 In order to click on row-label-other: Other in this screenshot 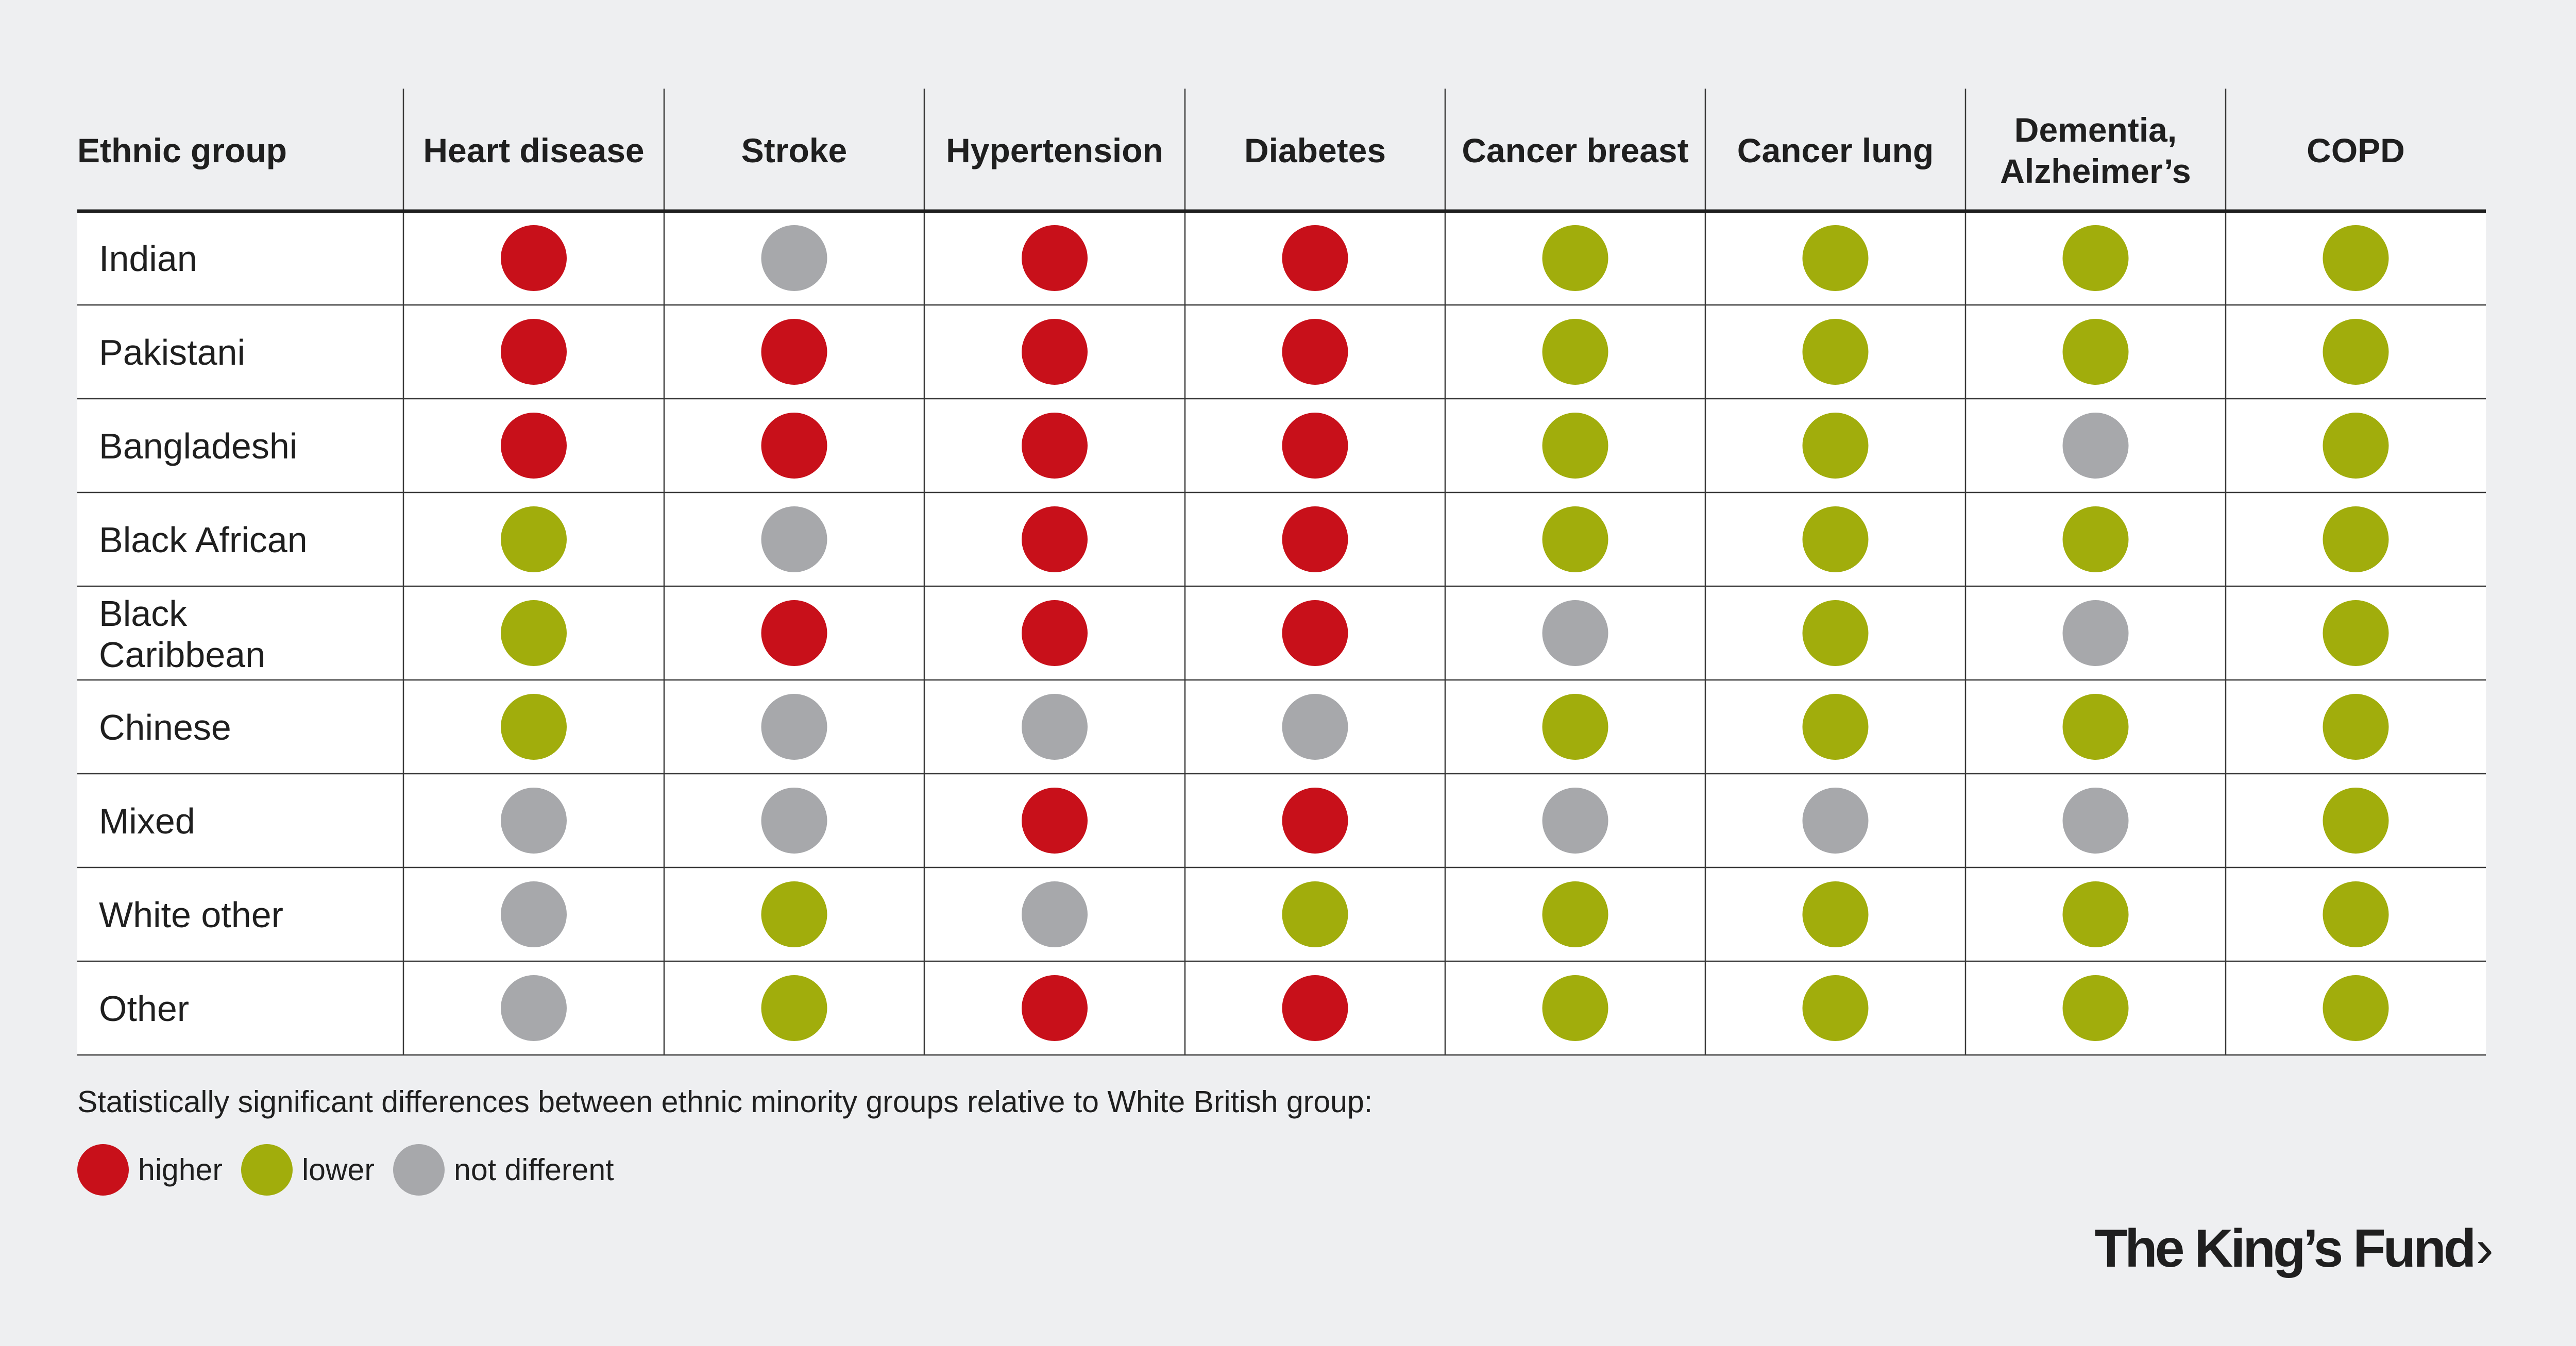, I will do `click(144, 1009)`.